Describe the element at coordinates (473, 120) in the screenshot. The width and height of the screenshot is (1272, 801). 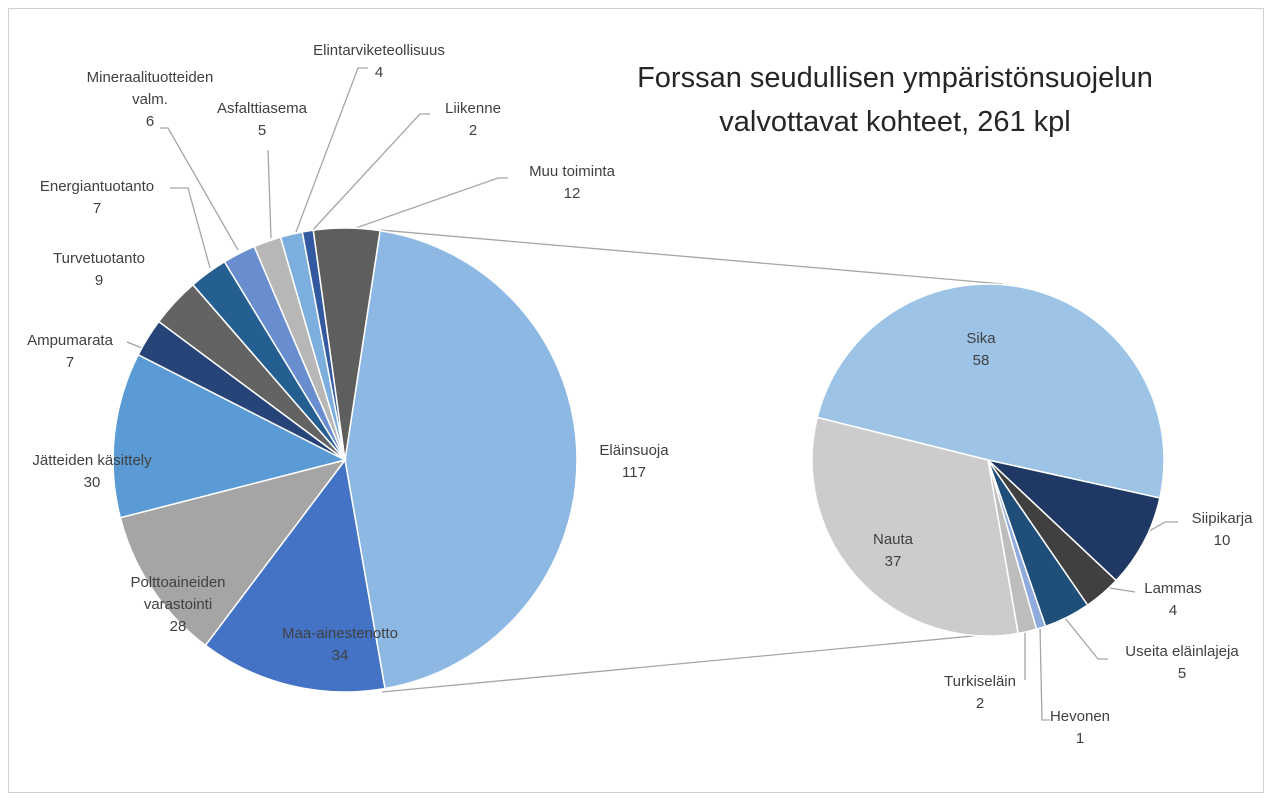
I see `data-label: Liikenne 2` at that location.